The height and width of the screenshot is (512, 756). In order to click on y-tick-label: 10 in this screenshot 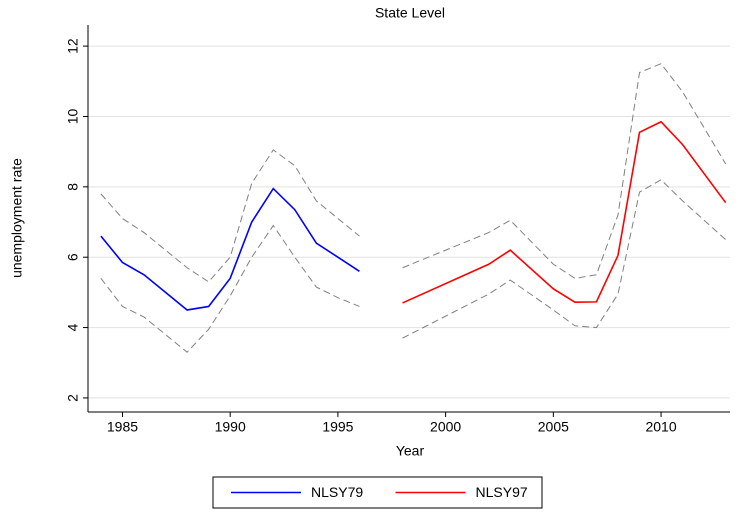, I will do `click(73, 116)`.